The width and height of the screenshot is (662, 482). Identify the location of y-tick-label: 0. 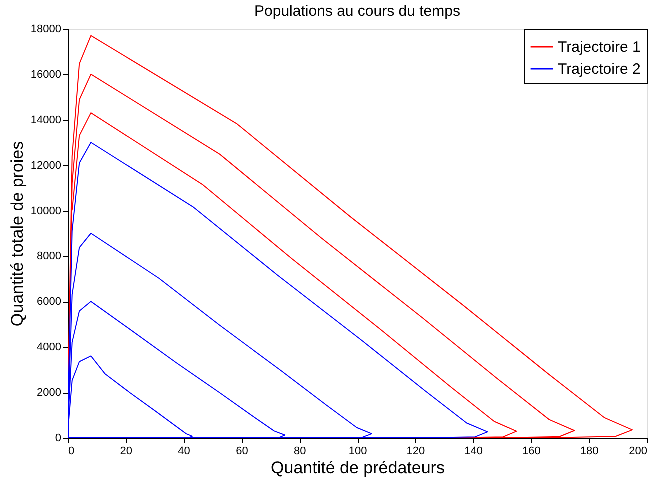
(58, 438).